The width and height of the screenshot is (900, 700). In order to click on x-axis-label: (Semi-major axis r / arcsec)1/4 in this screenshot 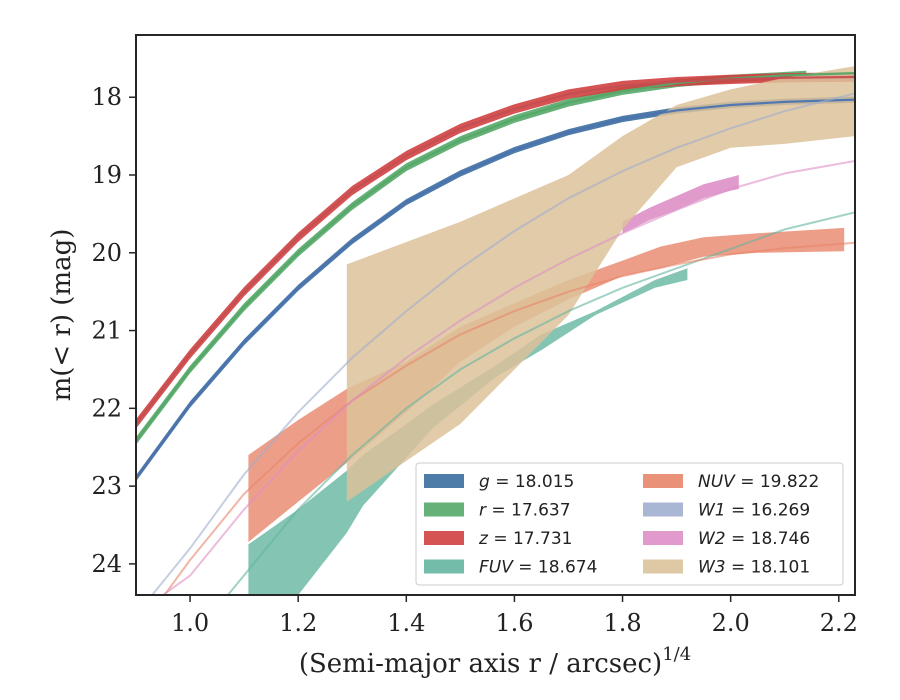, I will do `click(495, 661)`.